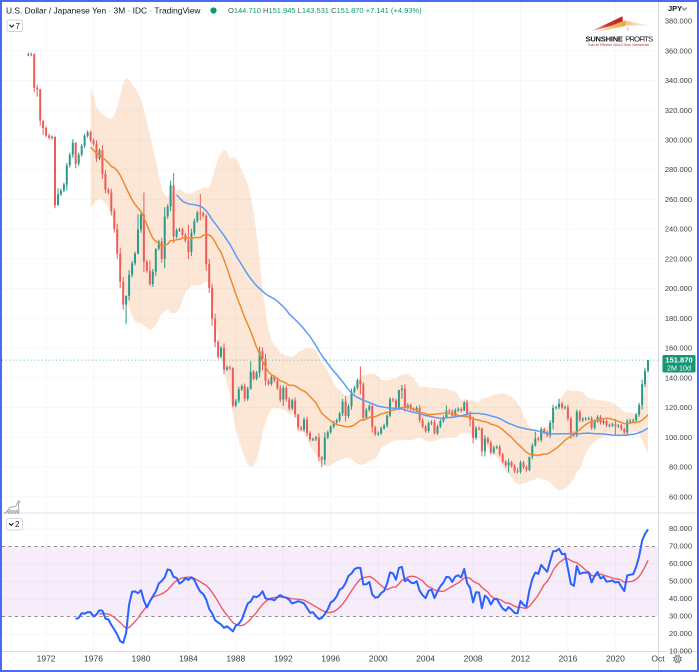 The image size is (699, 672). What do you see at coordinates (639, 39) in the screenshot?
I see `svg-text: PROFITS` at bounding box center [639, 39].